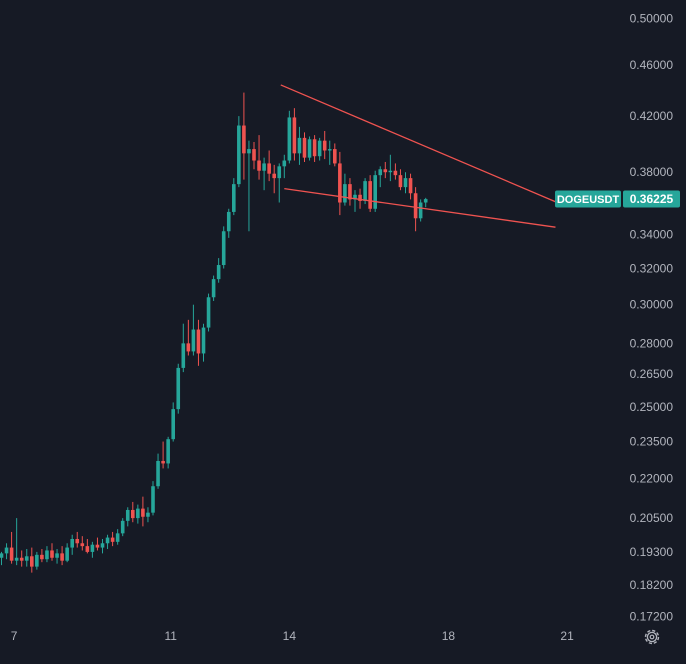 Image resolution: width=686 pixels, height=664 pixels. What do you see at coordinates (652, 305) in the screenshot?
I see `price-tick-label: 0.30000` at bounding box center [652, 305].